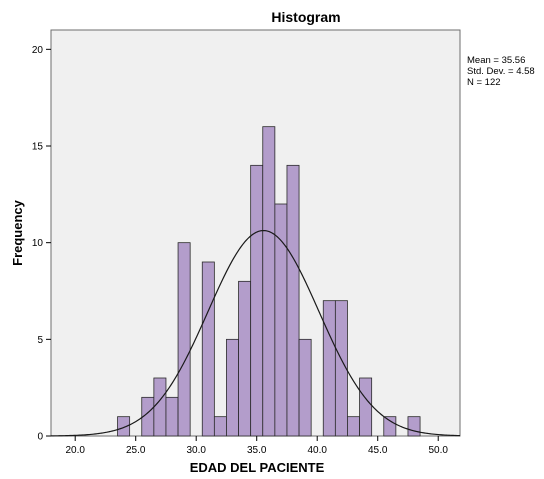 Image resolution: width=544 pixels, height=479 pixels. Describe the element at coordinates (484, 82) in the screenshot. I see `stats-n: N = 122` at that location.